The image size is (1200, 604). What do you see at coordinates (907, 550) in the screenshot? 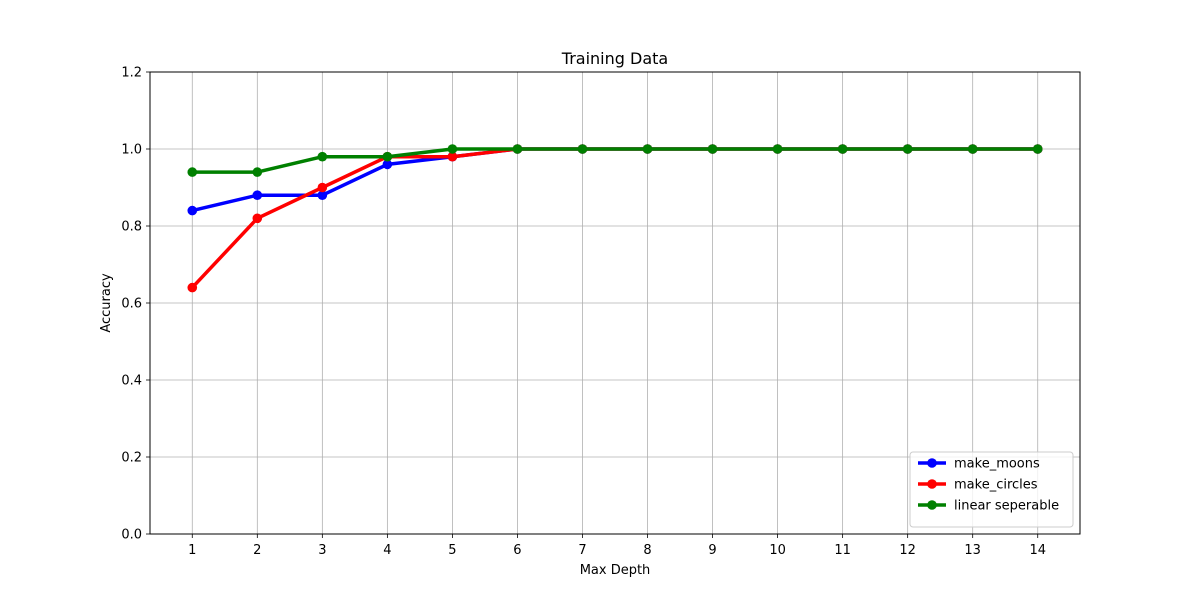
I see `x-tick-label: 12` at bounding box center [907, 550].